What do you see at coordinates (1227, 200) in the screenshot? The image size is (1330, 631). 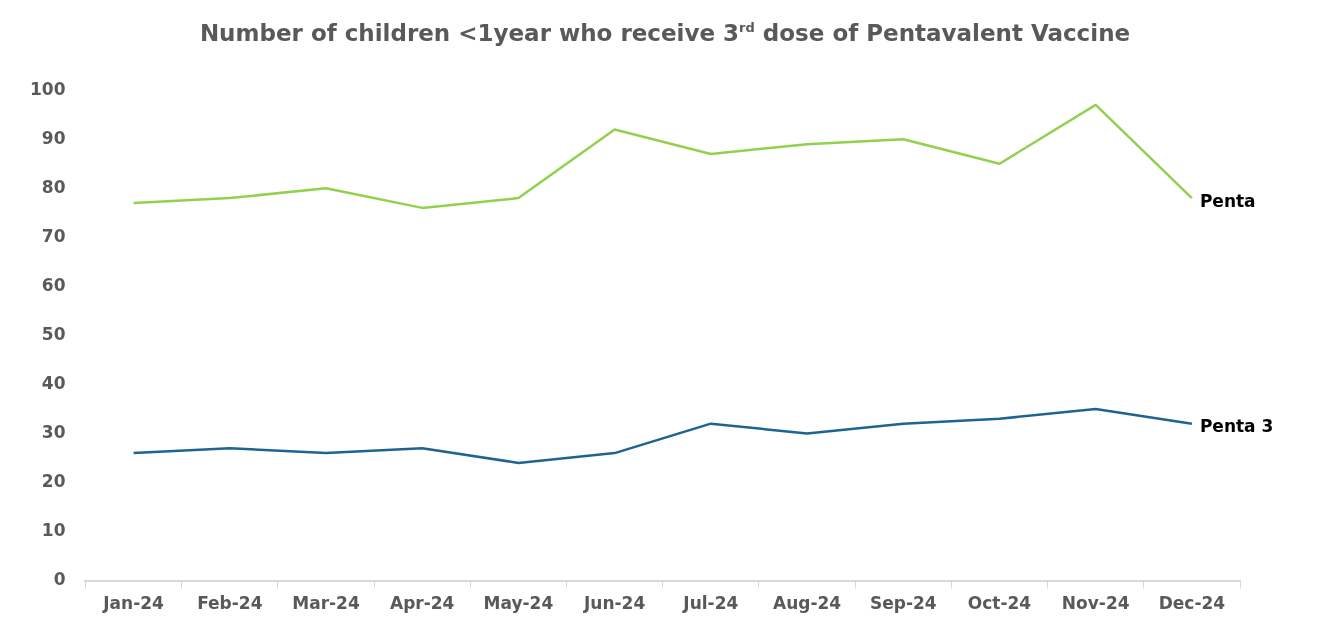 I see `series-label: Penta` at bounding box center [1227, 200].